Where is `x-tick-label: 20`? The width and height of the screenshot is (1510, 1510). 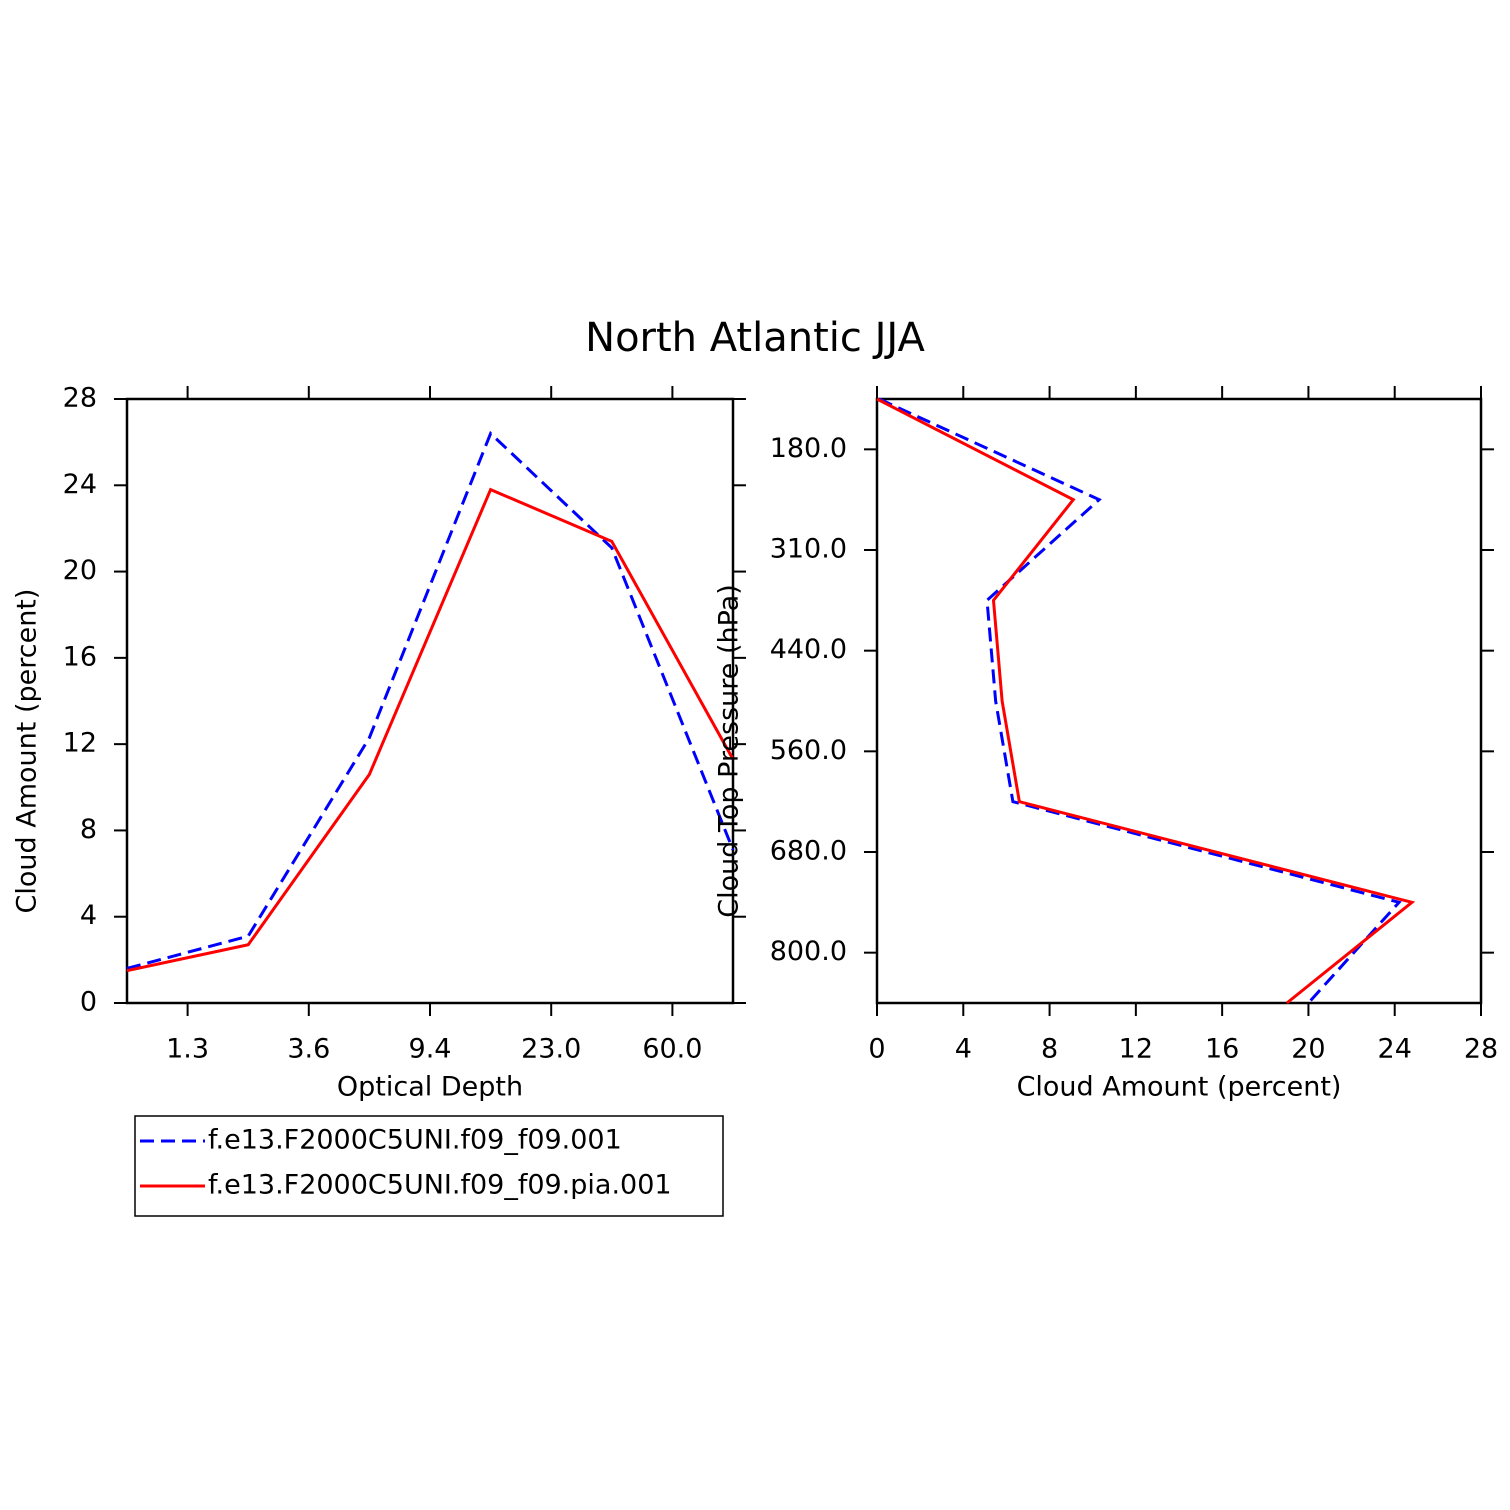
x-tick-label: 20 is located at coordinates (1308, 1049).